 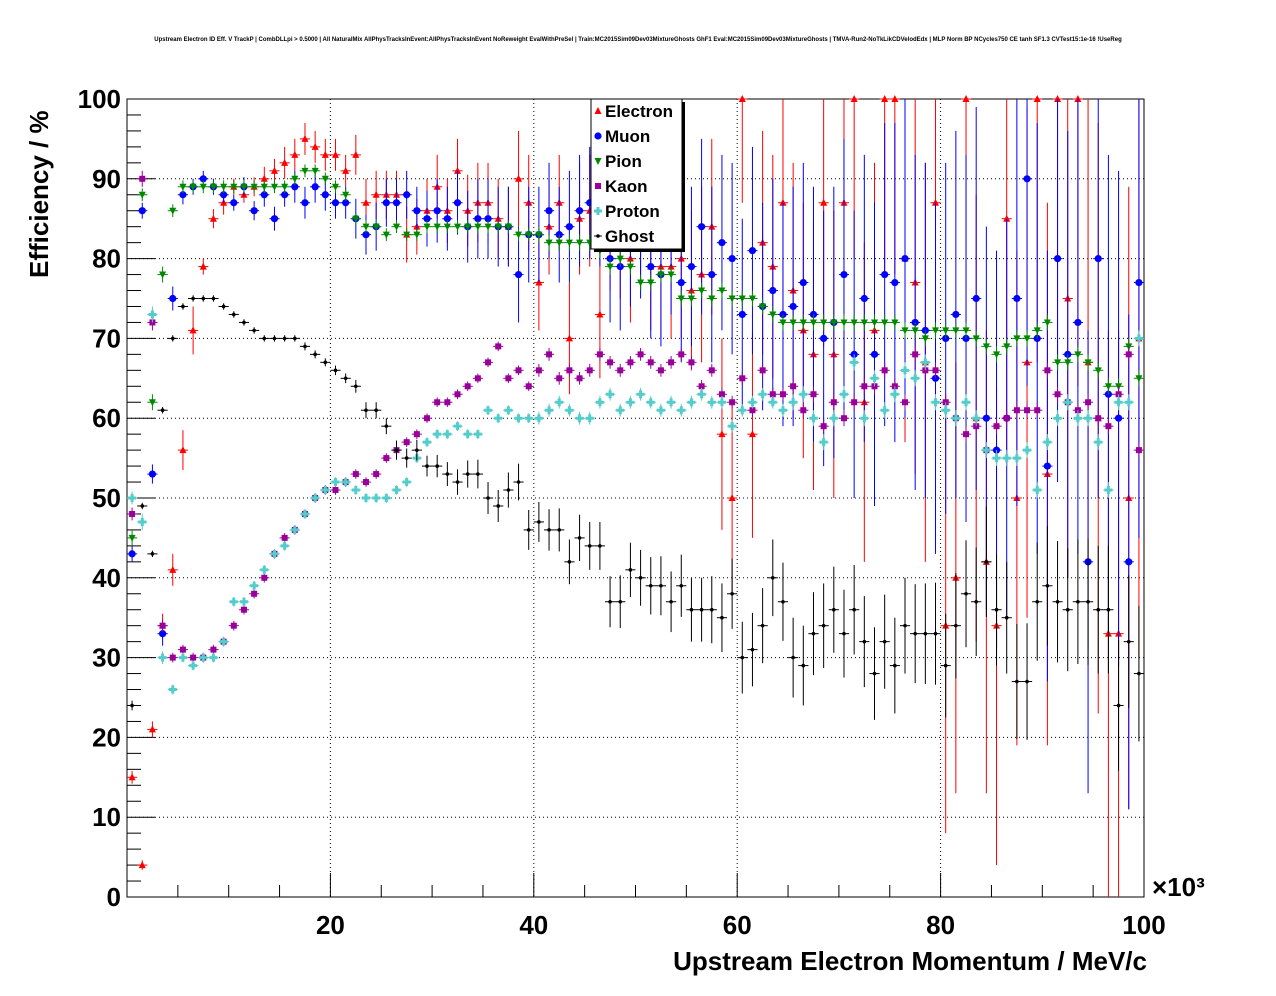 I want to click on x-tick-label: 80, so click(x=940, y=925).